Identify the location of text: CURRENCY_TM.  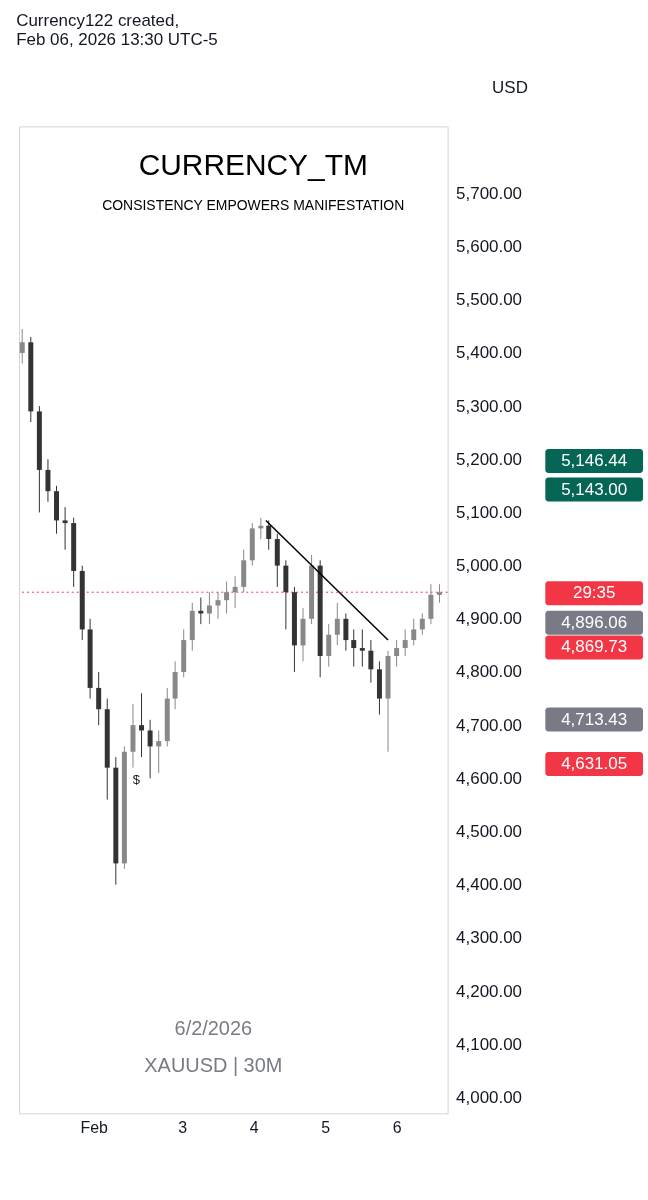
(253, 165).